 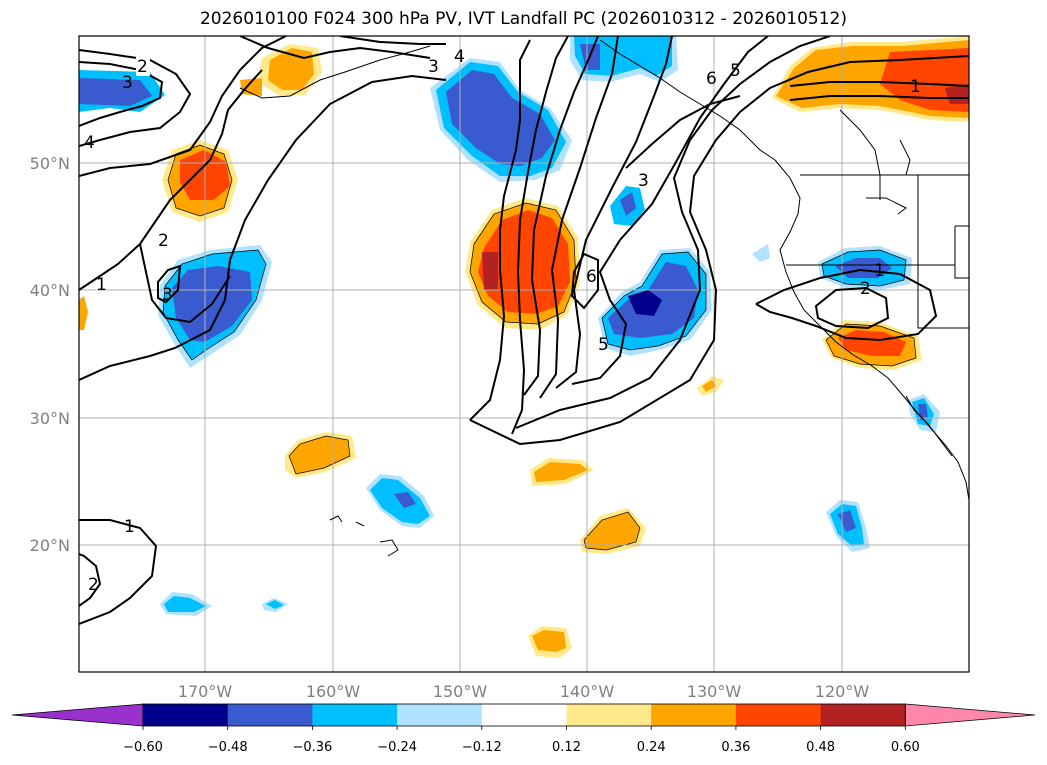 What do you see at coordinates (50, 163) in the screenshot?
I see `lat-label-50n: 50°N` at bounding box center [50, 163].